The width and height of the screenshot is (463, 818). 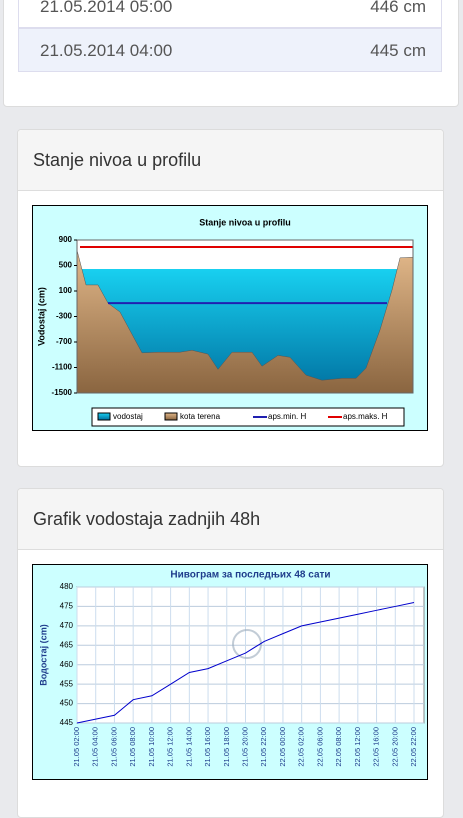 What do you see at coordinates (113, 747) in the screenshot?
I see `x-tick-label: 21.05 06:00` at bounding box center [113, 747].